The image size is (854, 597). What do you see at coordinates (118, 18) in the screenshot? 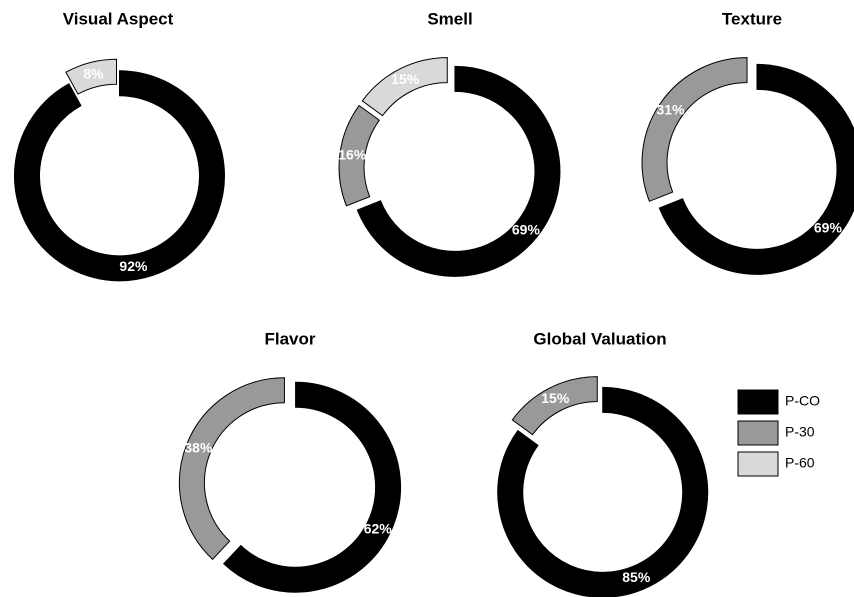
I see `chart-title: Visual Aspect` at bounding box center [118, 18].